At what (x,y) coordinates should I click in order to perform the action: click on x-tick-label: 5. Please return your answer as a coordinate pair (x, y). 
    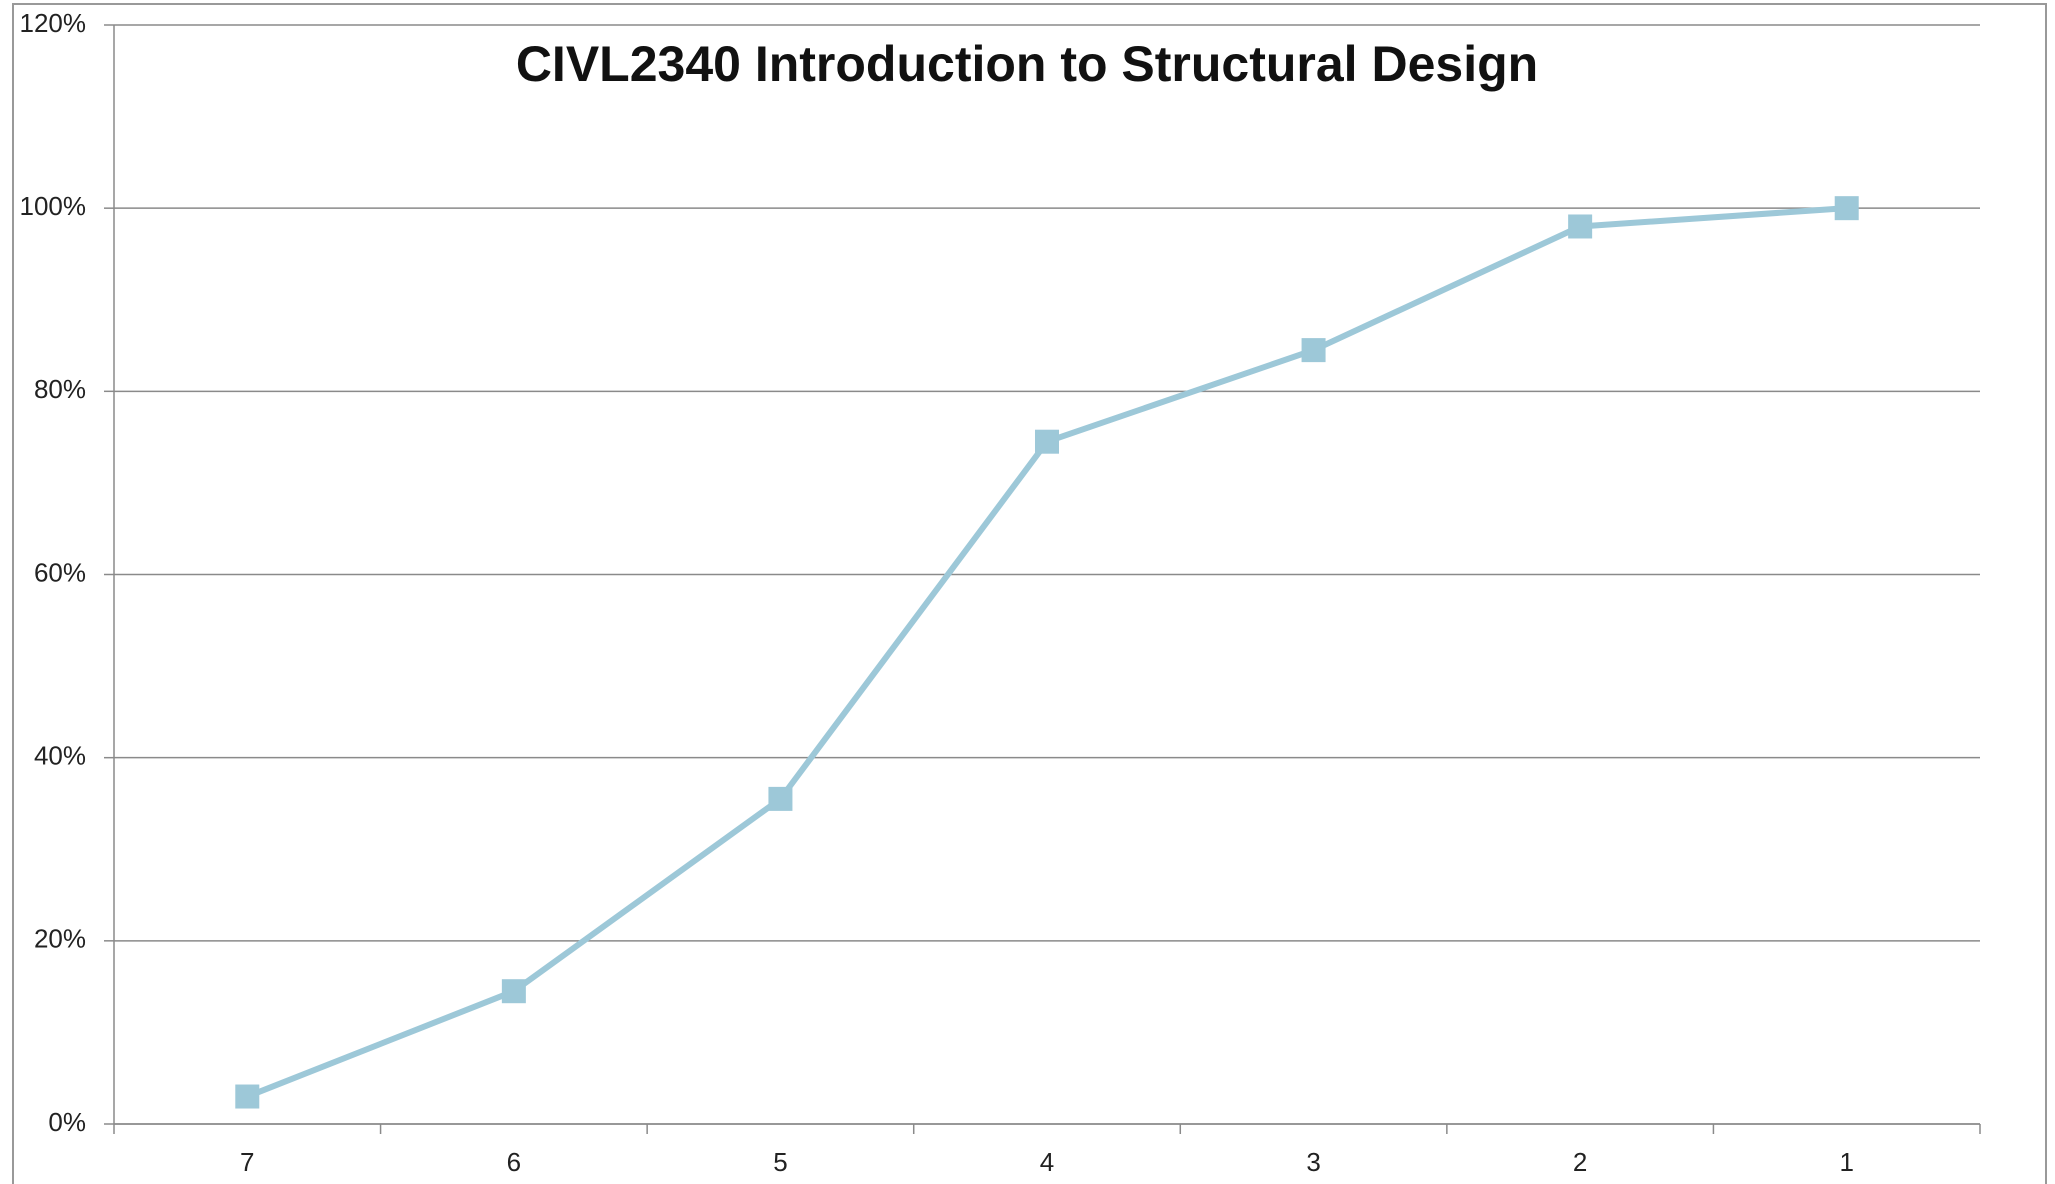
    Looking at the image, I should click on (780, 1162).